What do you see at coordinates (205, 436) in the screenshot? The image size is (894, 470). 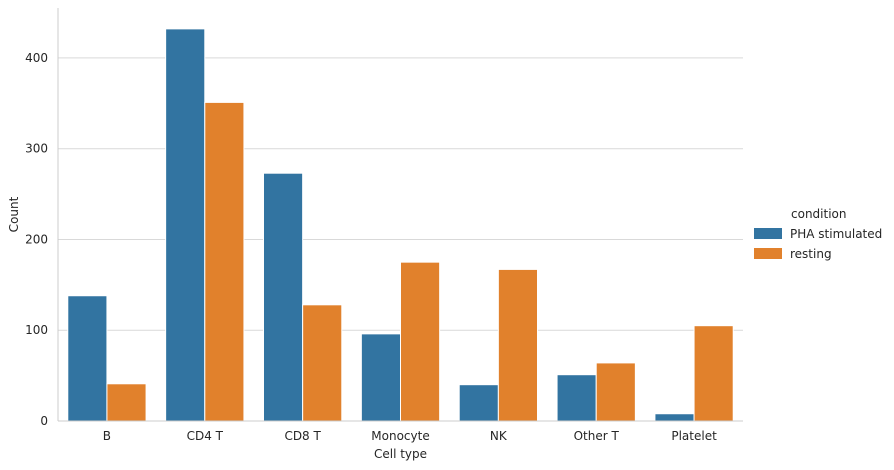 I see `x-tick-label: CD4 T` at bounding box center [205, 436].